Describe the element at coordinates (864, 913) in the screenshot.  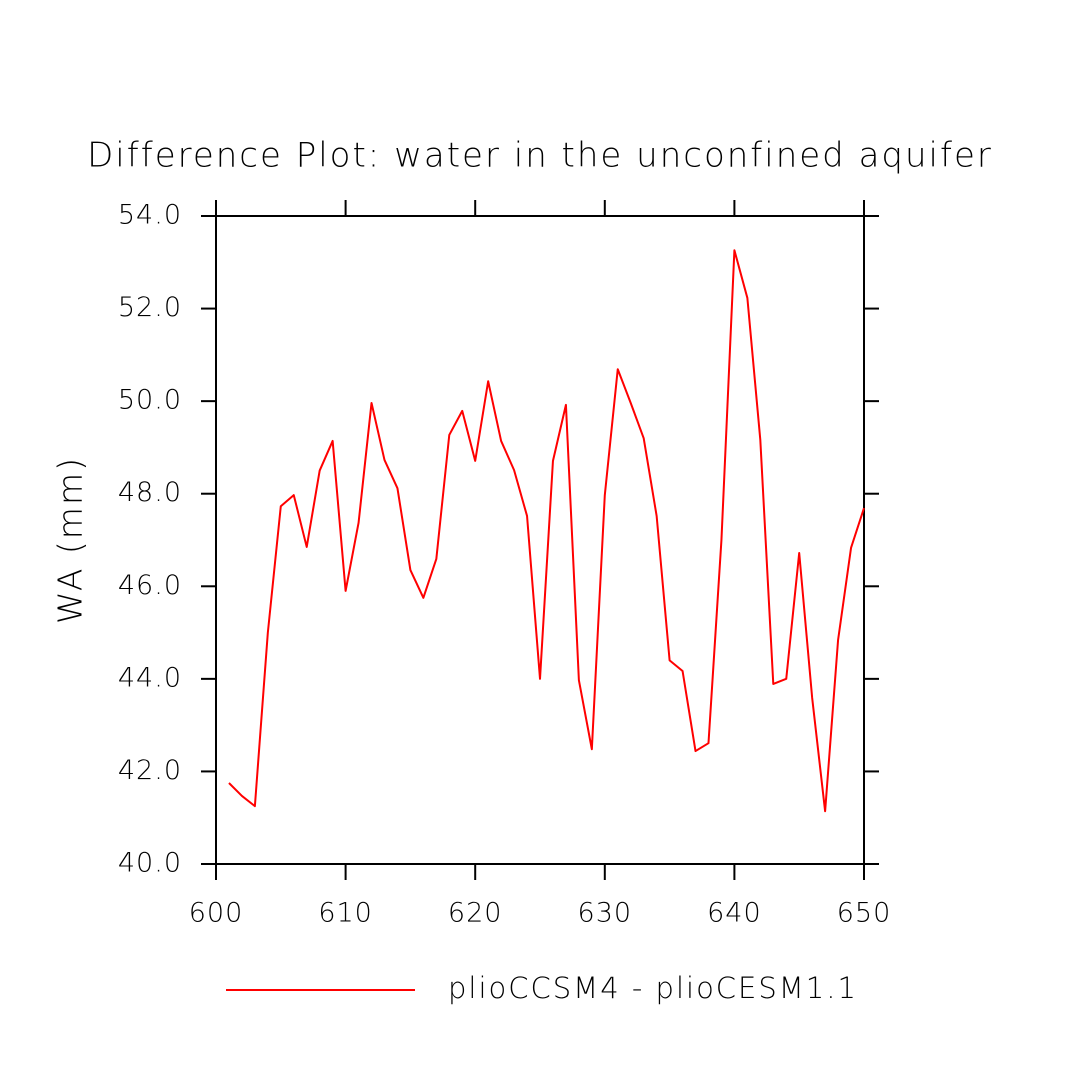
I see `x-tick-label: 650` at that location.